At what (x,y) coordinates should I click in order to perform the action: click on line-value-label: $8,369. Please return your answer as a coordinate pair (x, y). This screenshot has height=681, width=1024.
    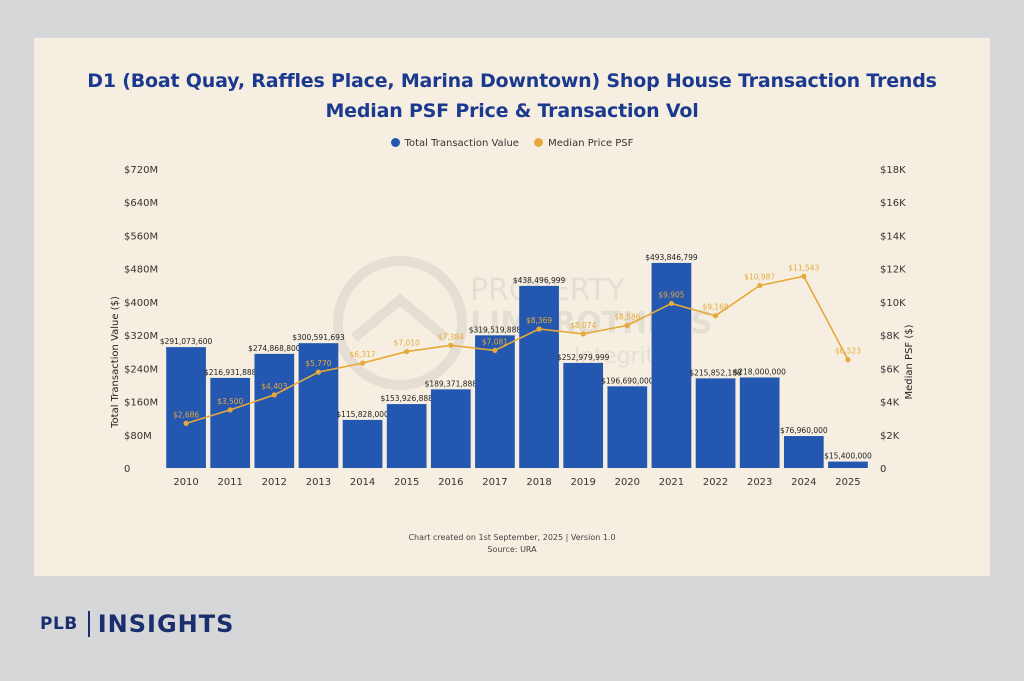
    Looking at the image, I should click on (539, 320).